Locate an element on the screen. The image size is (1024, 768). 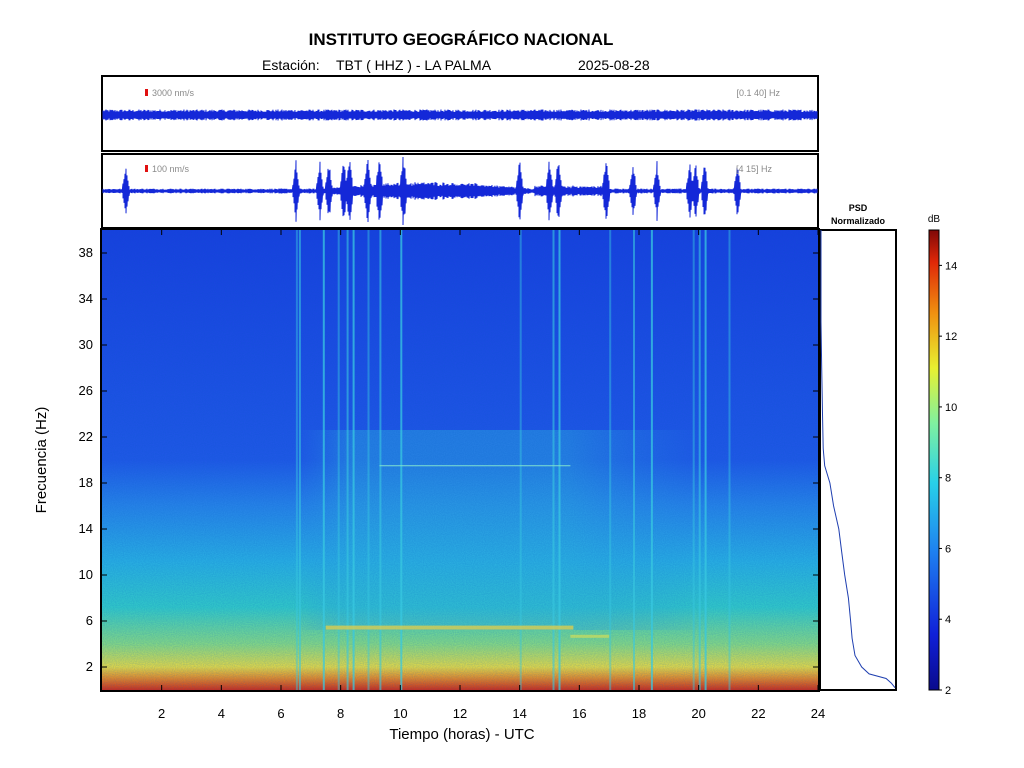
psd-title-line2: Normalizado is located at coordinates (858, 221).